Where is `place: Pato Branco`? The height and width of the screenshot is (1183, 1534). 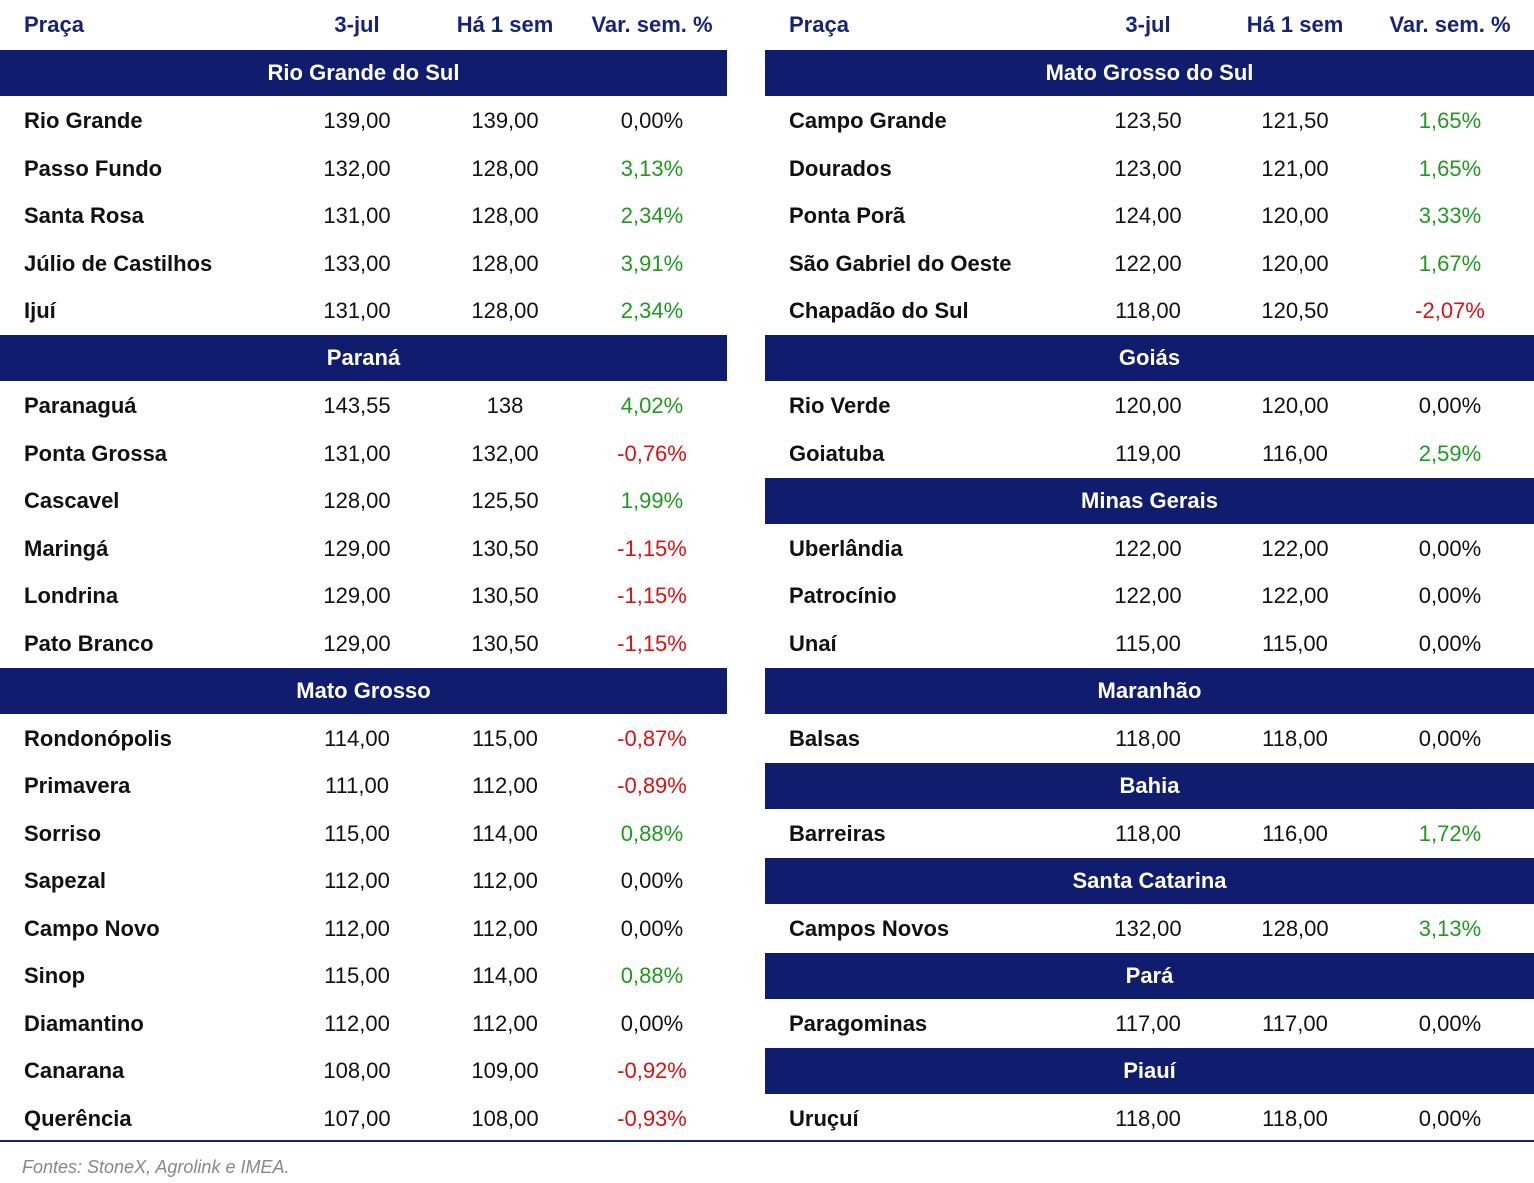 place: Pato Branco is located at coordinates (89, 643).